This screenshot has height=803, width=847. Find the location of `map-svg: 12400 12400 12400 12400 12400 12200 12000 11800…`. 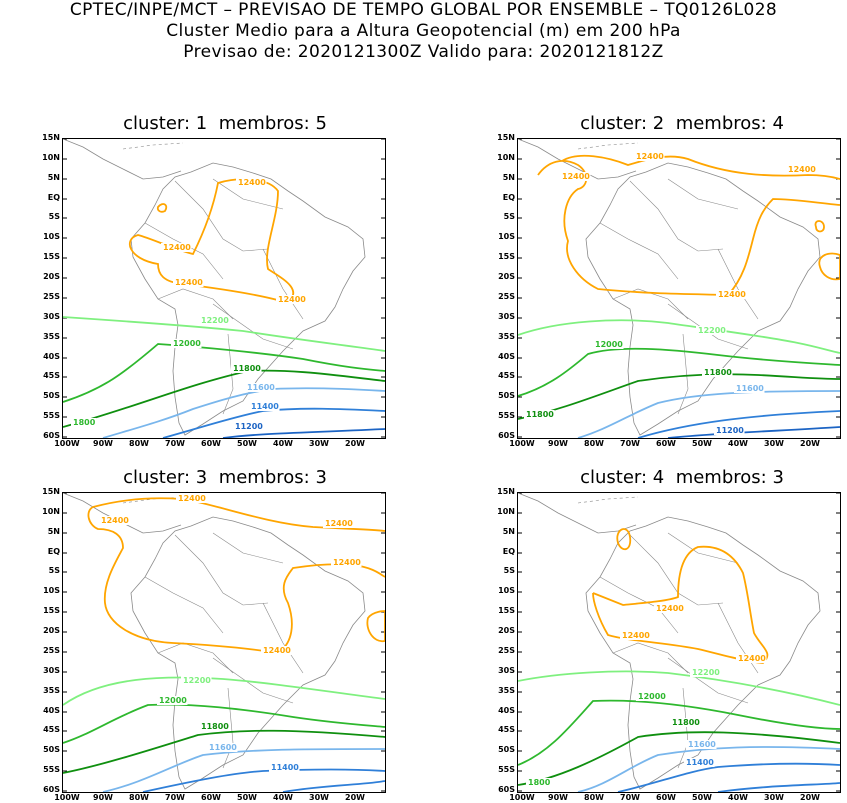

map-svg: 12400 12400 12400 12400 12400 12200 12000 11800… is located at coordinates (224, 642).